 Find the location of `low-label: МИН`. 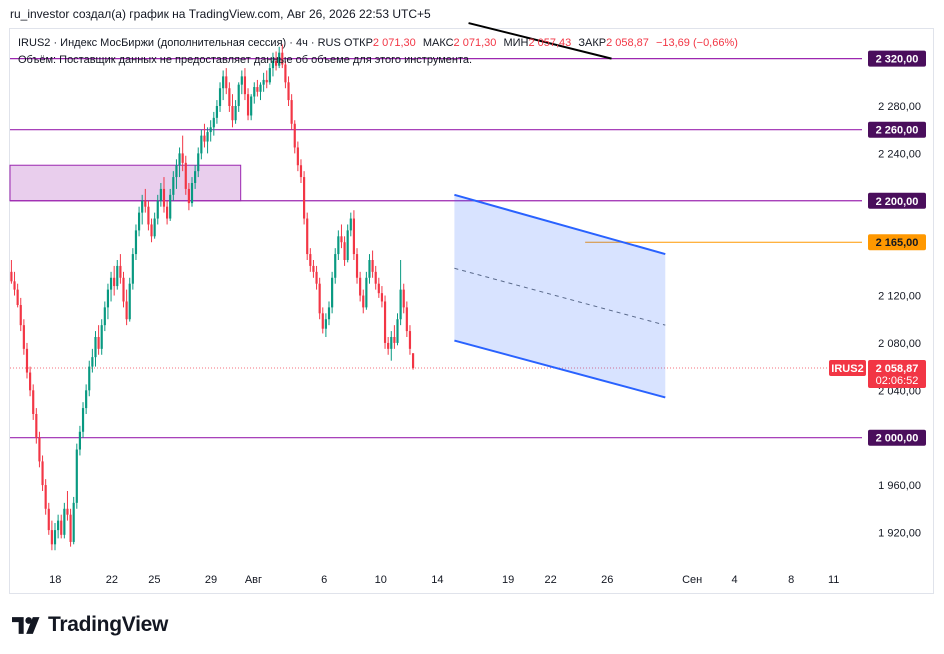

low-label: МИН is located at coordinates (516, 43).